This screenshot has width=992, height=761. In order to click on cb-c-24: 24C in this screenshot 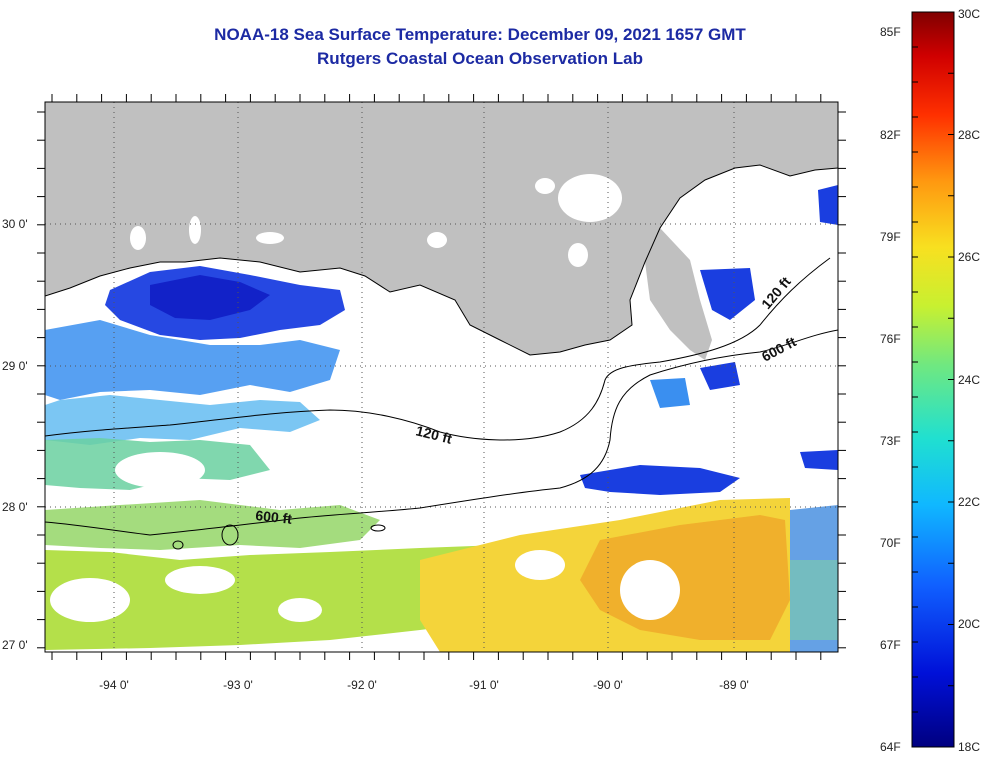, I will do `click(969, 380)`.